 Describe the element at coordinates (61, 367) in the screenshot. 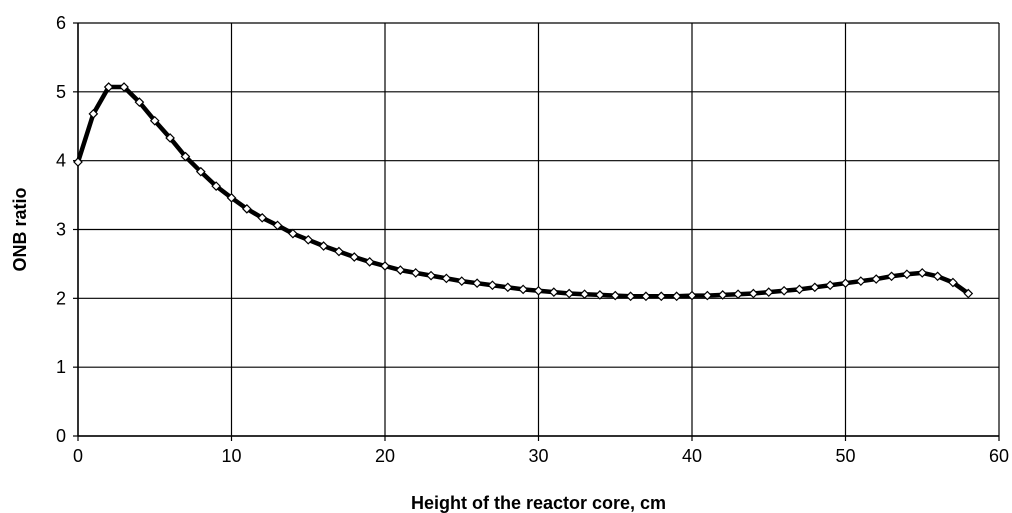

I see `y-tick-label: 1` at that location.